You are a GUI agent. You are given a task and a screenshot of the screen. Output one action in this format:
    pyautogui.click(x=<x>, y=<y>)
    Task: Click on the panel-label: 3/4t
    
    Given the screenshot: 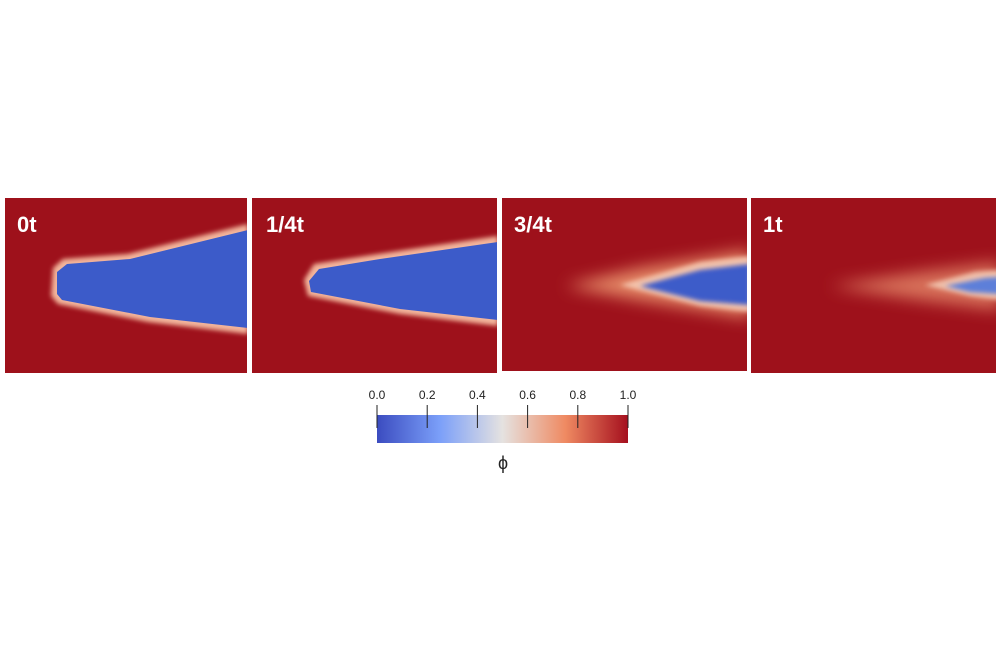 What is the action you would take?
    pyautogui.click(x=533, y=224)
    